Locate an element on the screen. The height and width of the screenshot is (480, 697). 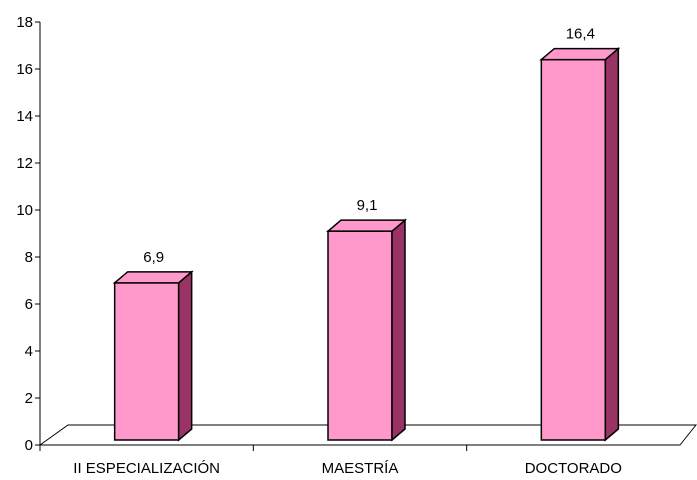
y-tick-label: 6 is located at coordinates (29, 304).